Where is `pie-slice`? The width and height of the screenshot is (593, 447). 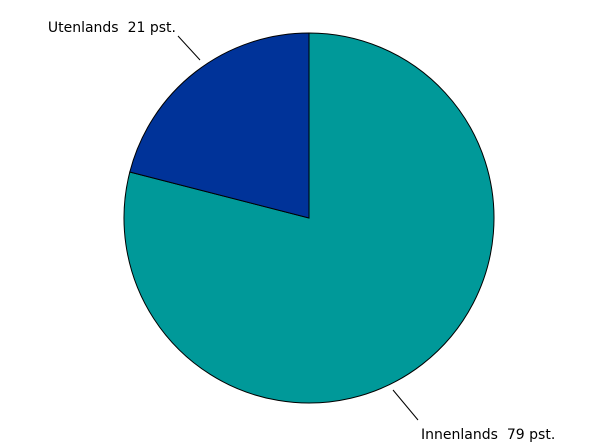
pie-slice is located at coordinates (219, 125).